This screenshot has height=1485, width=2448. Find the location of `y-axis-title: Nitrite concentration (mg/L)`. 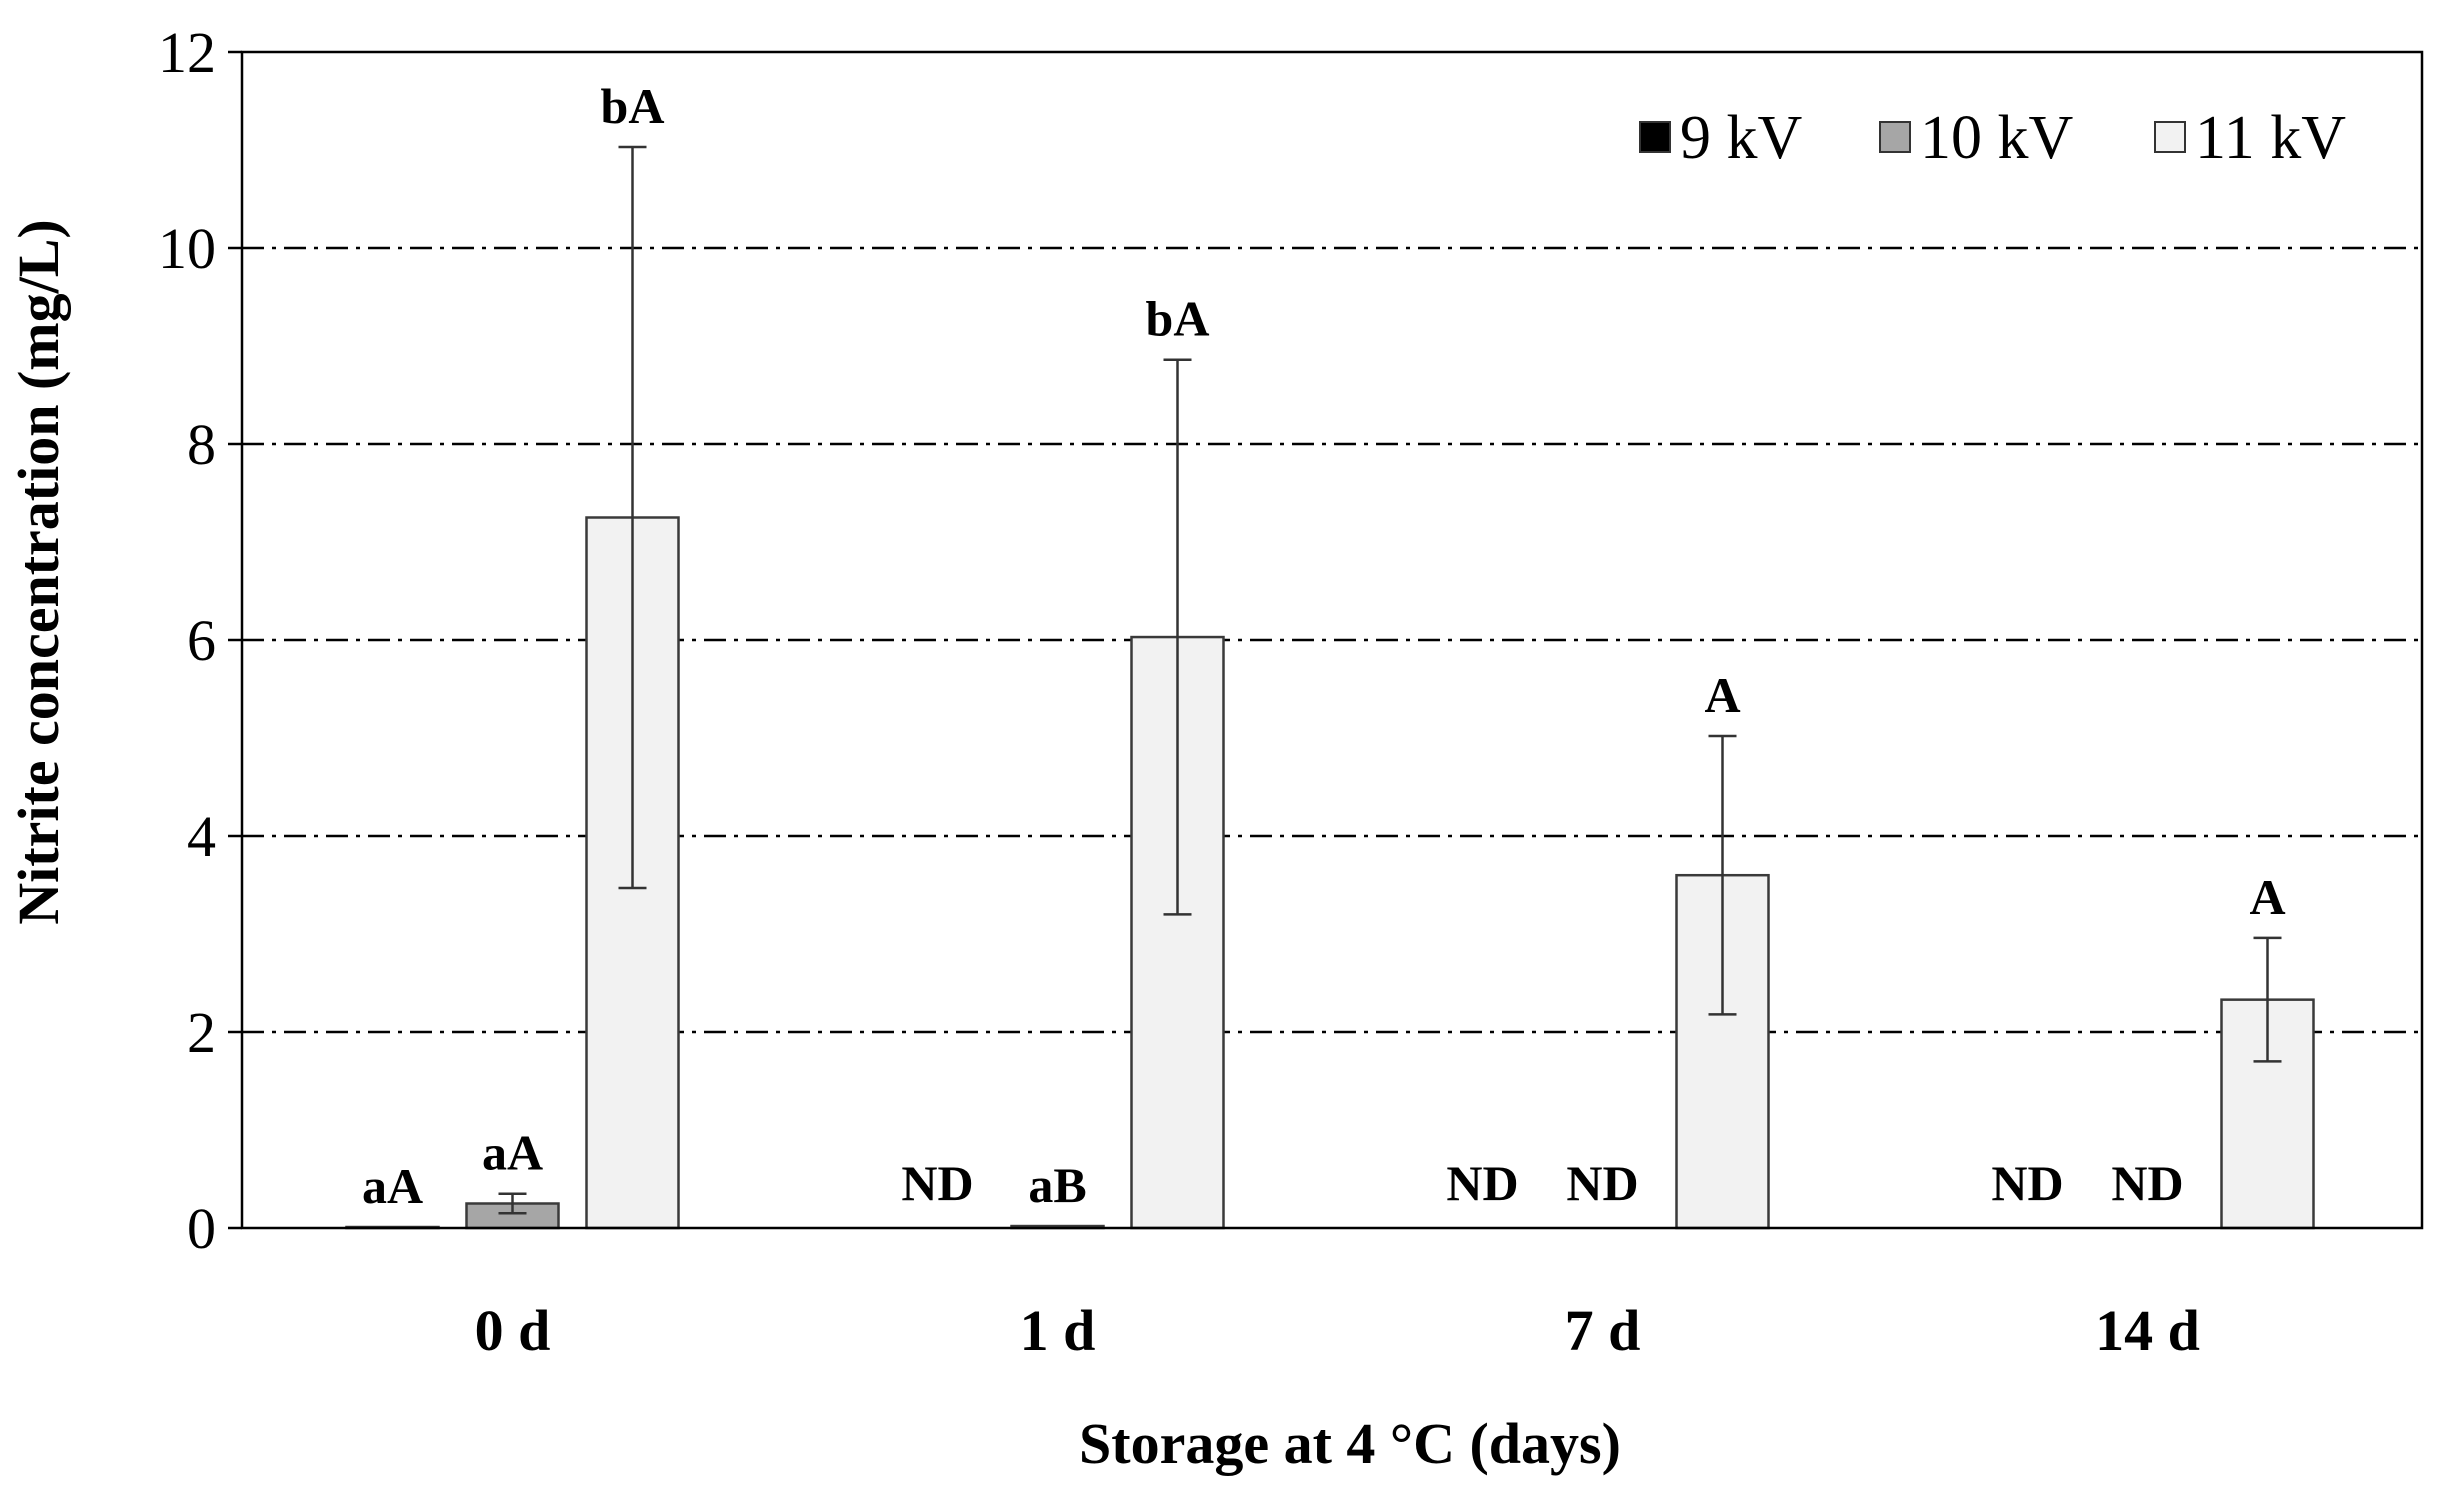

y-axis-title: Nitrite concentration (mg/L) is located at coordinates (38, 571).